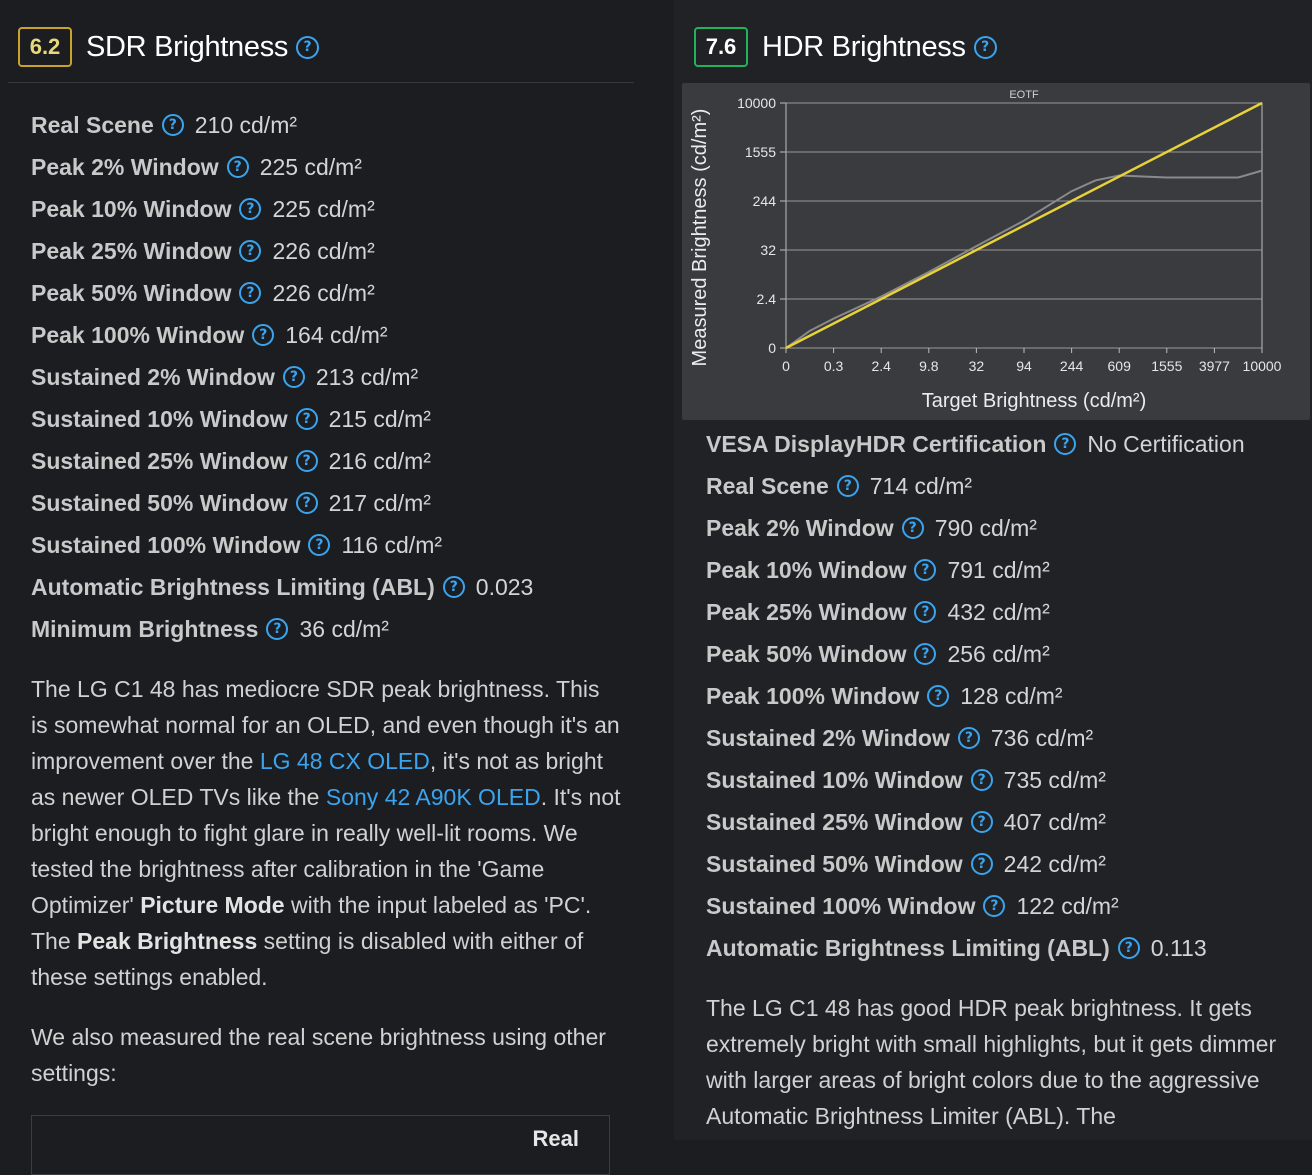 This screenshot has height=1175, width=1312. What do you see at coordinates (975, 486) in the screenshot?
I see `spec-row: Real Scene? 714 cd/m²` at bounding box center [975, 486].